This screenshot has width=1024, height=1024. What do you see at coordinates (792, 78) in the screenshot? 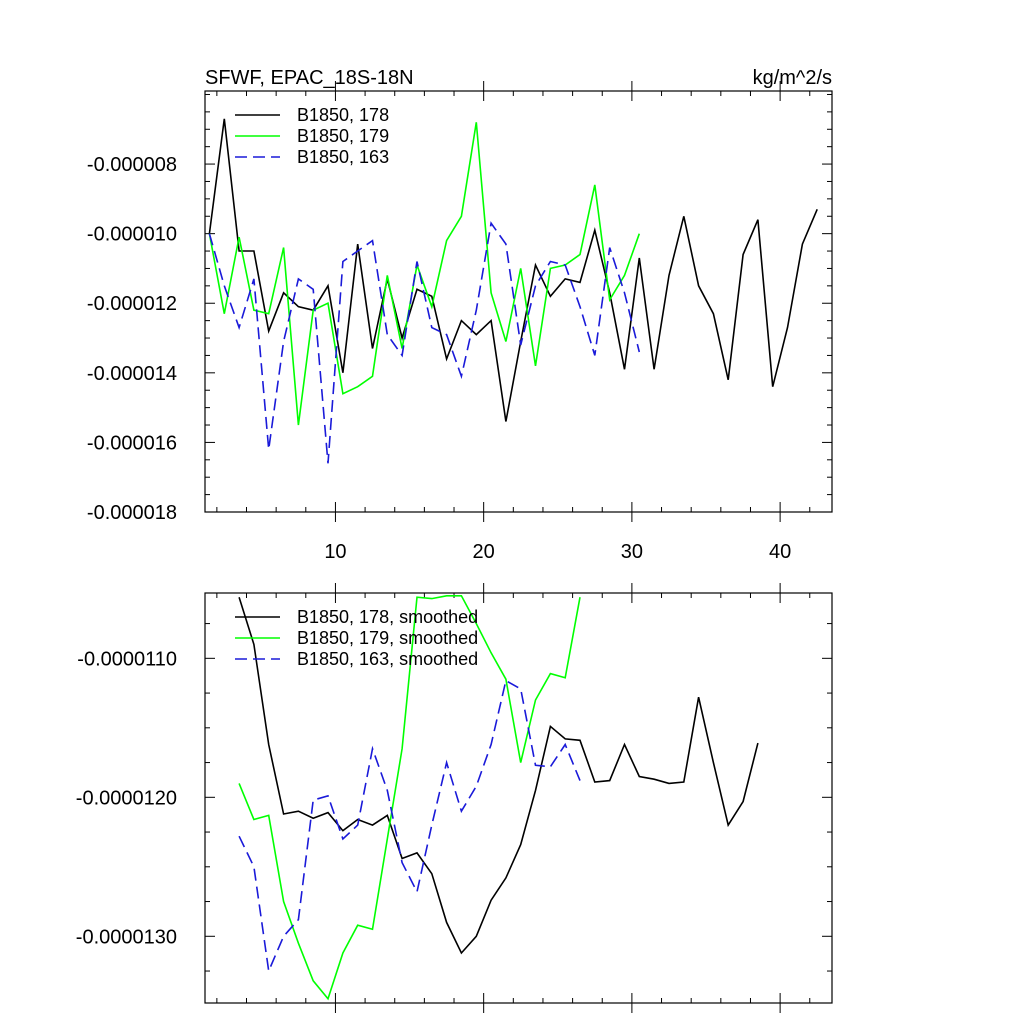
I see `units-label: kg/m^2/s` at bounding box center [792, 78].